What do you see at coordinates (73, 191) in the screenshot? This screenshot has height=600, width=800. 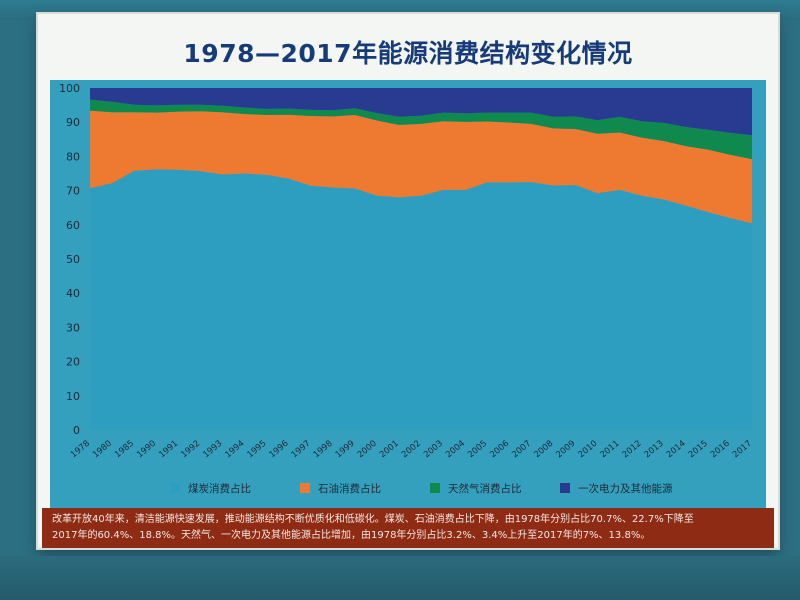 I see `y-tick-label: 70` at bounding box center [73, 191].